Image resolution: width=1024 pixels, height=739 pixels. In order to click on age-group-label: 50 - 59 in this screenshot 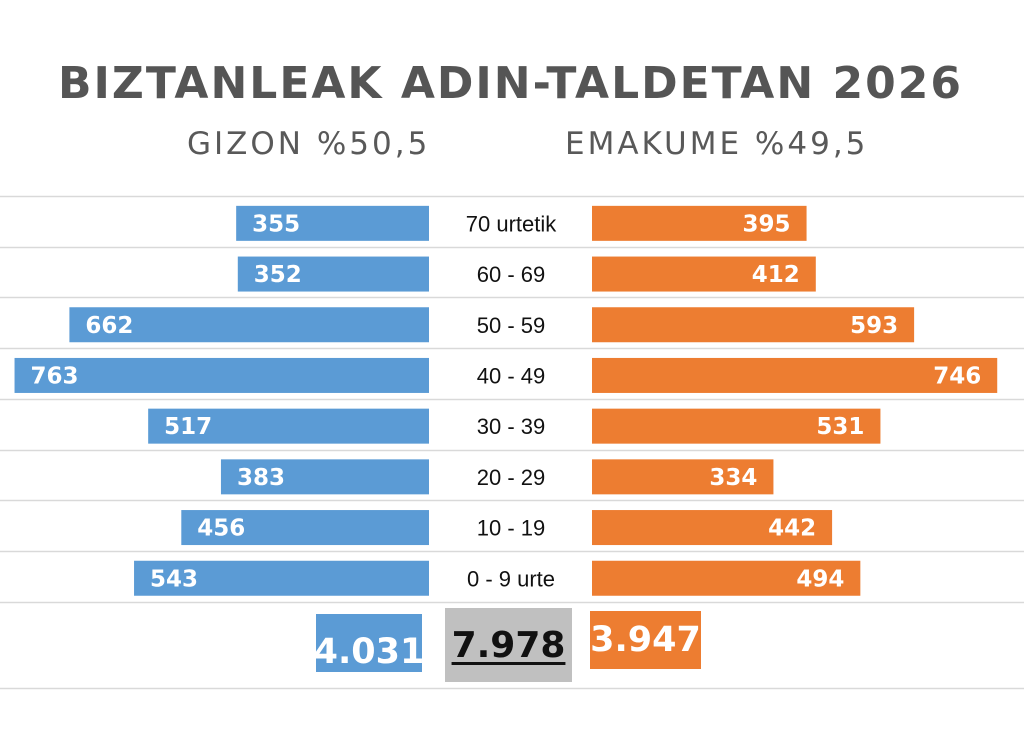, I will do `click(511, 325)`.